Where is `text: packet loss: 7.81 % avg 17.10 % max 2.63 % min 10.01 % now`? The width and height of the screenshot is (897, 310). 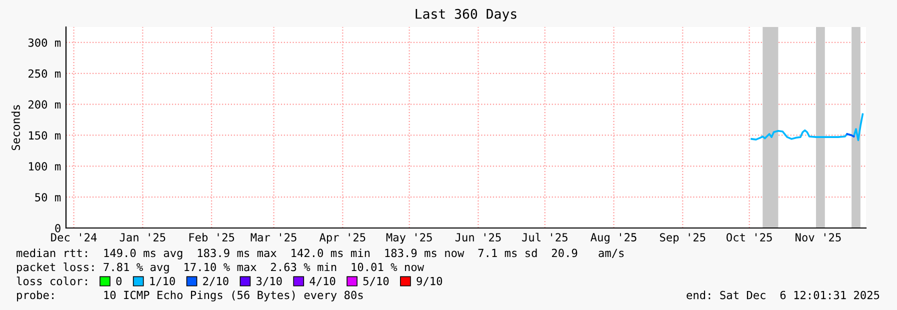
text: packet loss: 7.81 % avg 17.10 % max 2.63 % min 10.01 % now is located at coordinates (220, 268).